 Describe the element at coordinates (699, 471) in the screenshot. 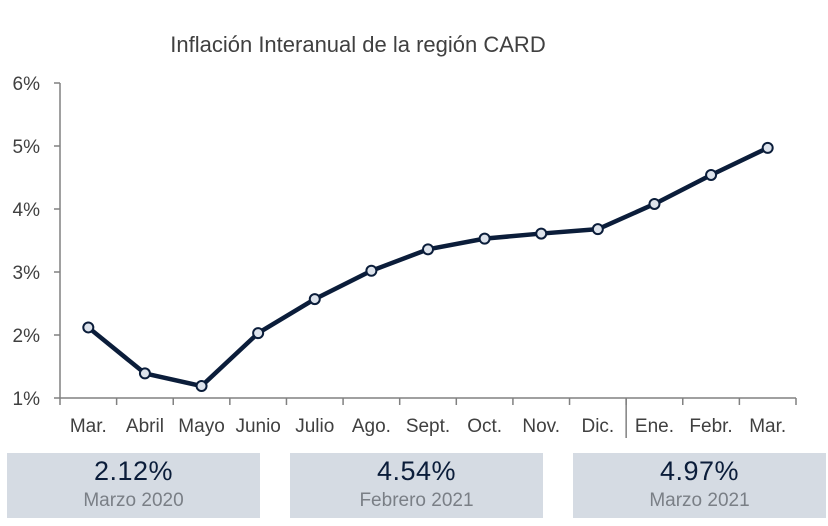

I see `card-value: 4.97%` at that location.